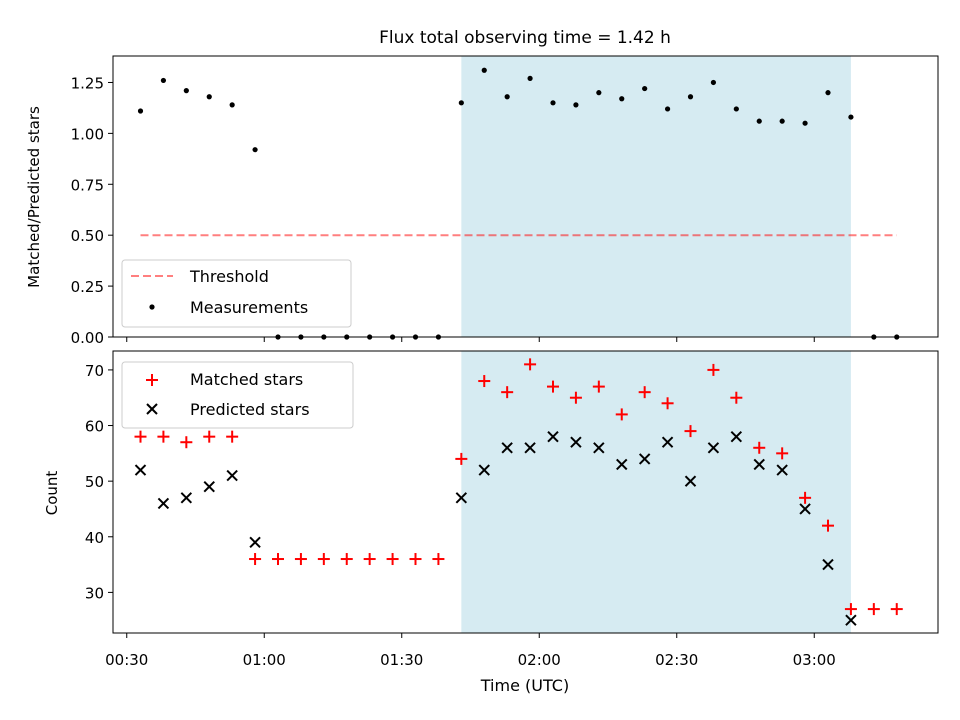 The height and width of the screenshot is (720, 960). I want to click on bottom-y-tick-label: 70, so click(94, 371).